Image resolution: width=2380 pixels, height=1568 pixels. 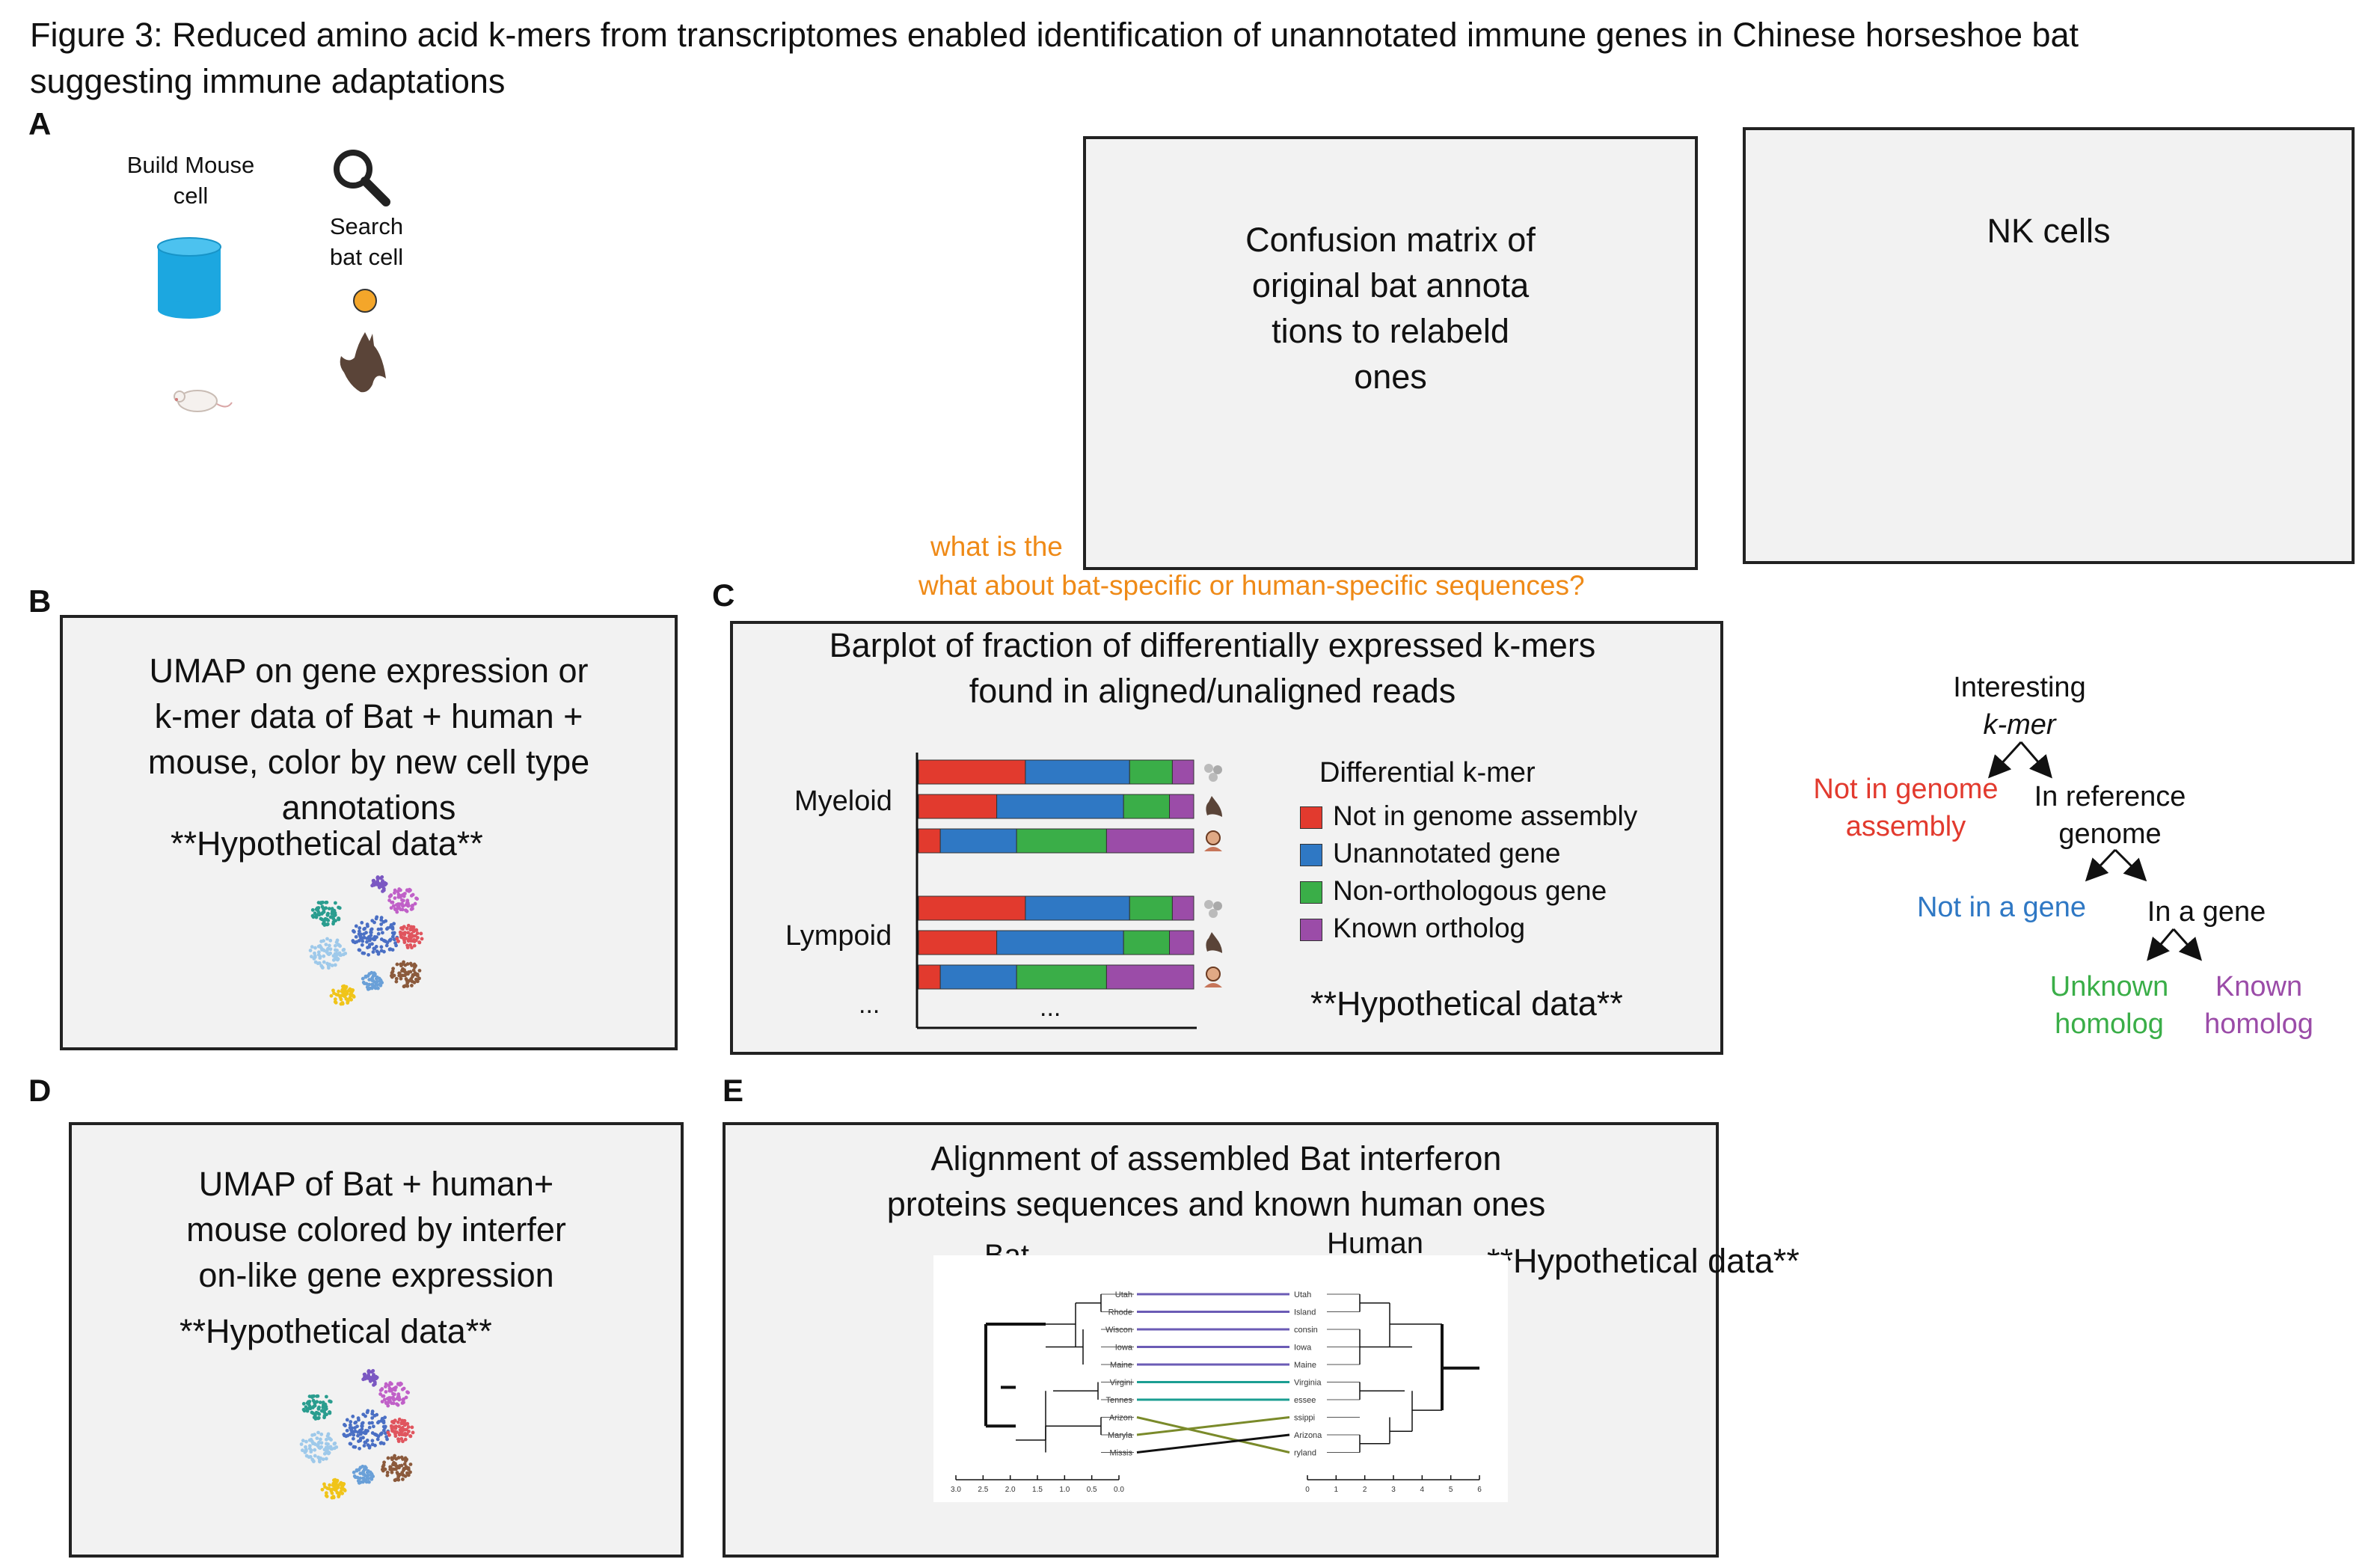 I want to click on bat-leaf-label: Tennes, so click(x=1119, y=1401).